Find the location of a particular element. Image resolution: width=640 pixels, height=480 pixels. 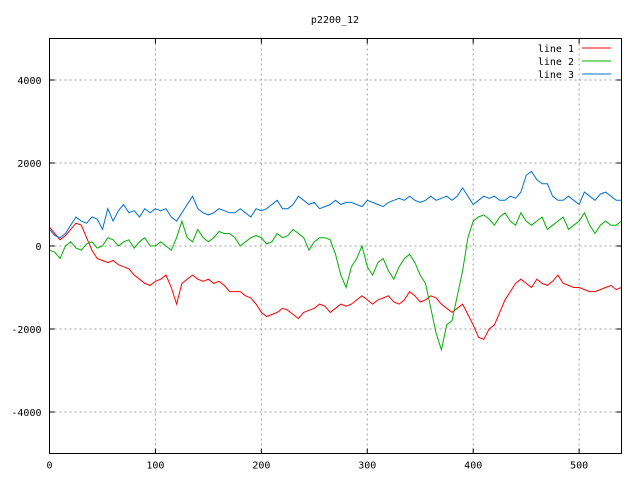

legend: line 1 line 2 line 3 is located at coordinates (574, 62).